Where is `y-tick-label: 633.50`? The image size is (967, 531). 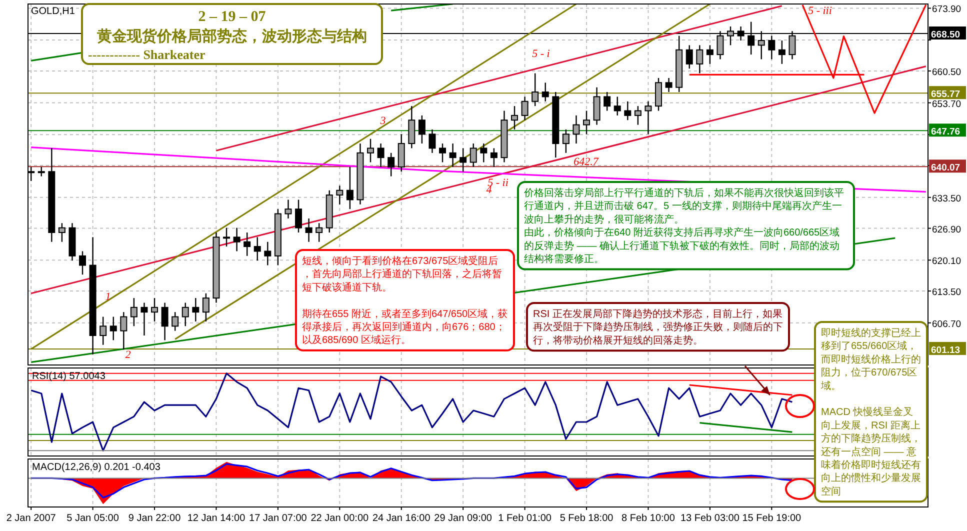 y-tick-label: 633.50 is located at coordinates (947, 198).